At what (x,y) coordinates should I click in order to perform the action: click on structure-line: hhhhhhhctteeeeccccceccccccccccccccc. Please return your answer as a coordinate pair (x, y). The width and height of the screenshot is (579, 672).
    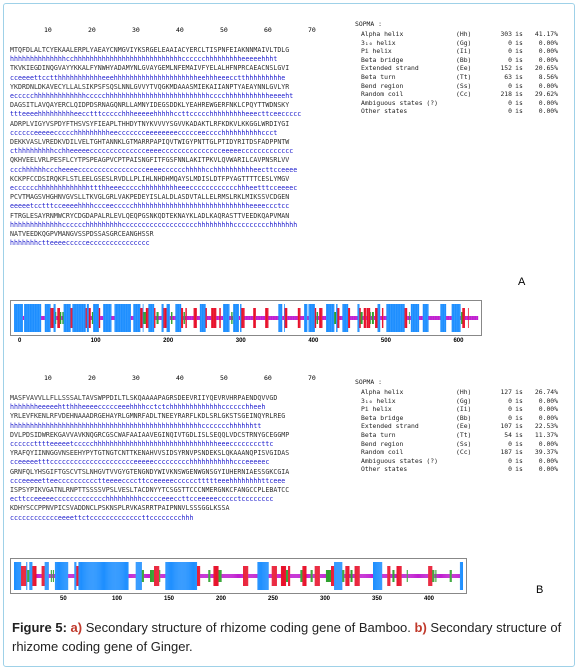
    Looking at the image, I should click on (80, 243).